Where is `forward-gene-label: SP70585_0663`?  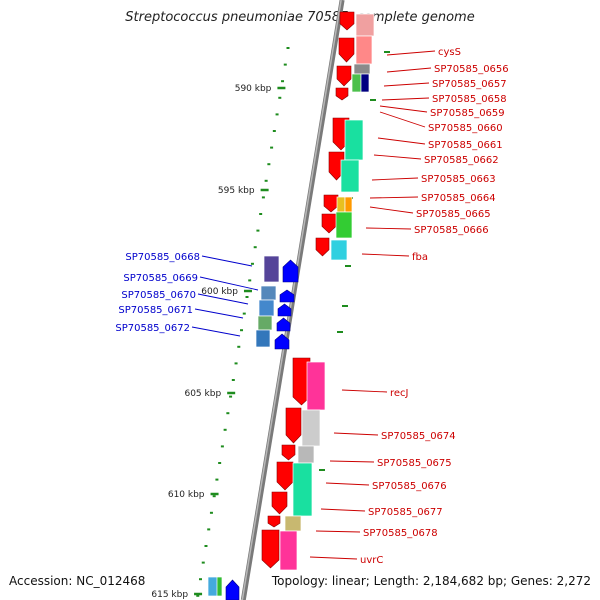
forward-gene-label: SP70585_0663 is located at coordinates (458, 179).